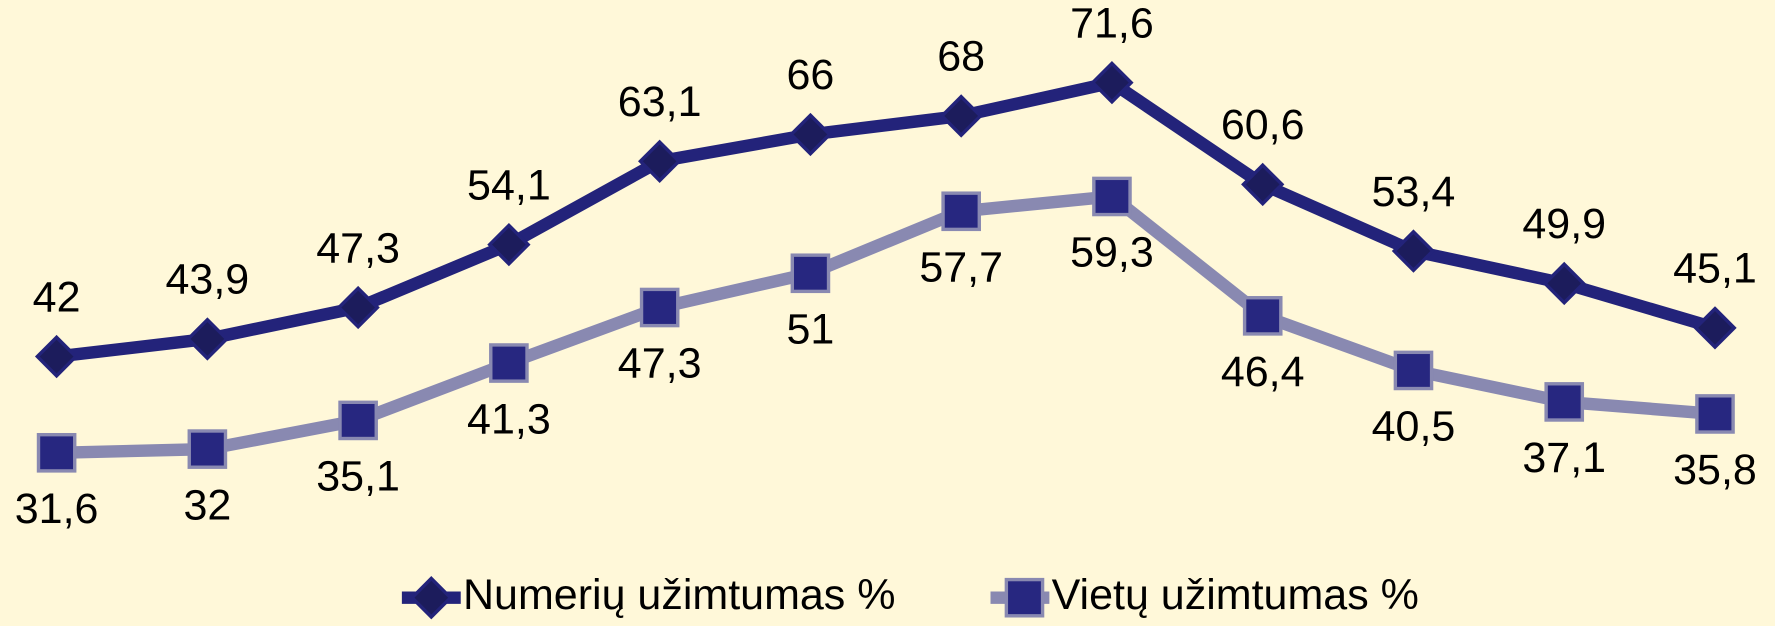 The width and height of the screenshot is (1775, 626). I want to click on data-label: 49,9, so click(1564, 224).